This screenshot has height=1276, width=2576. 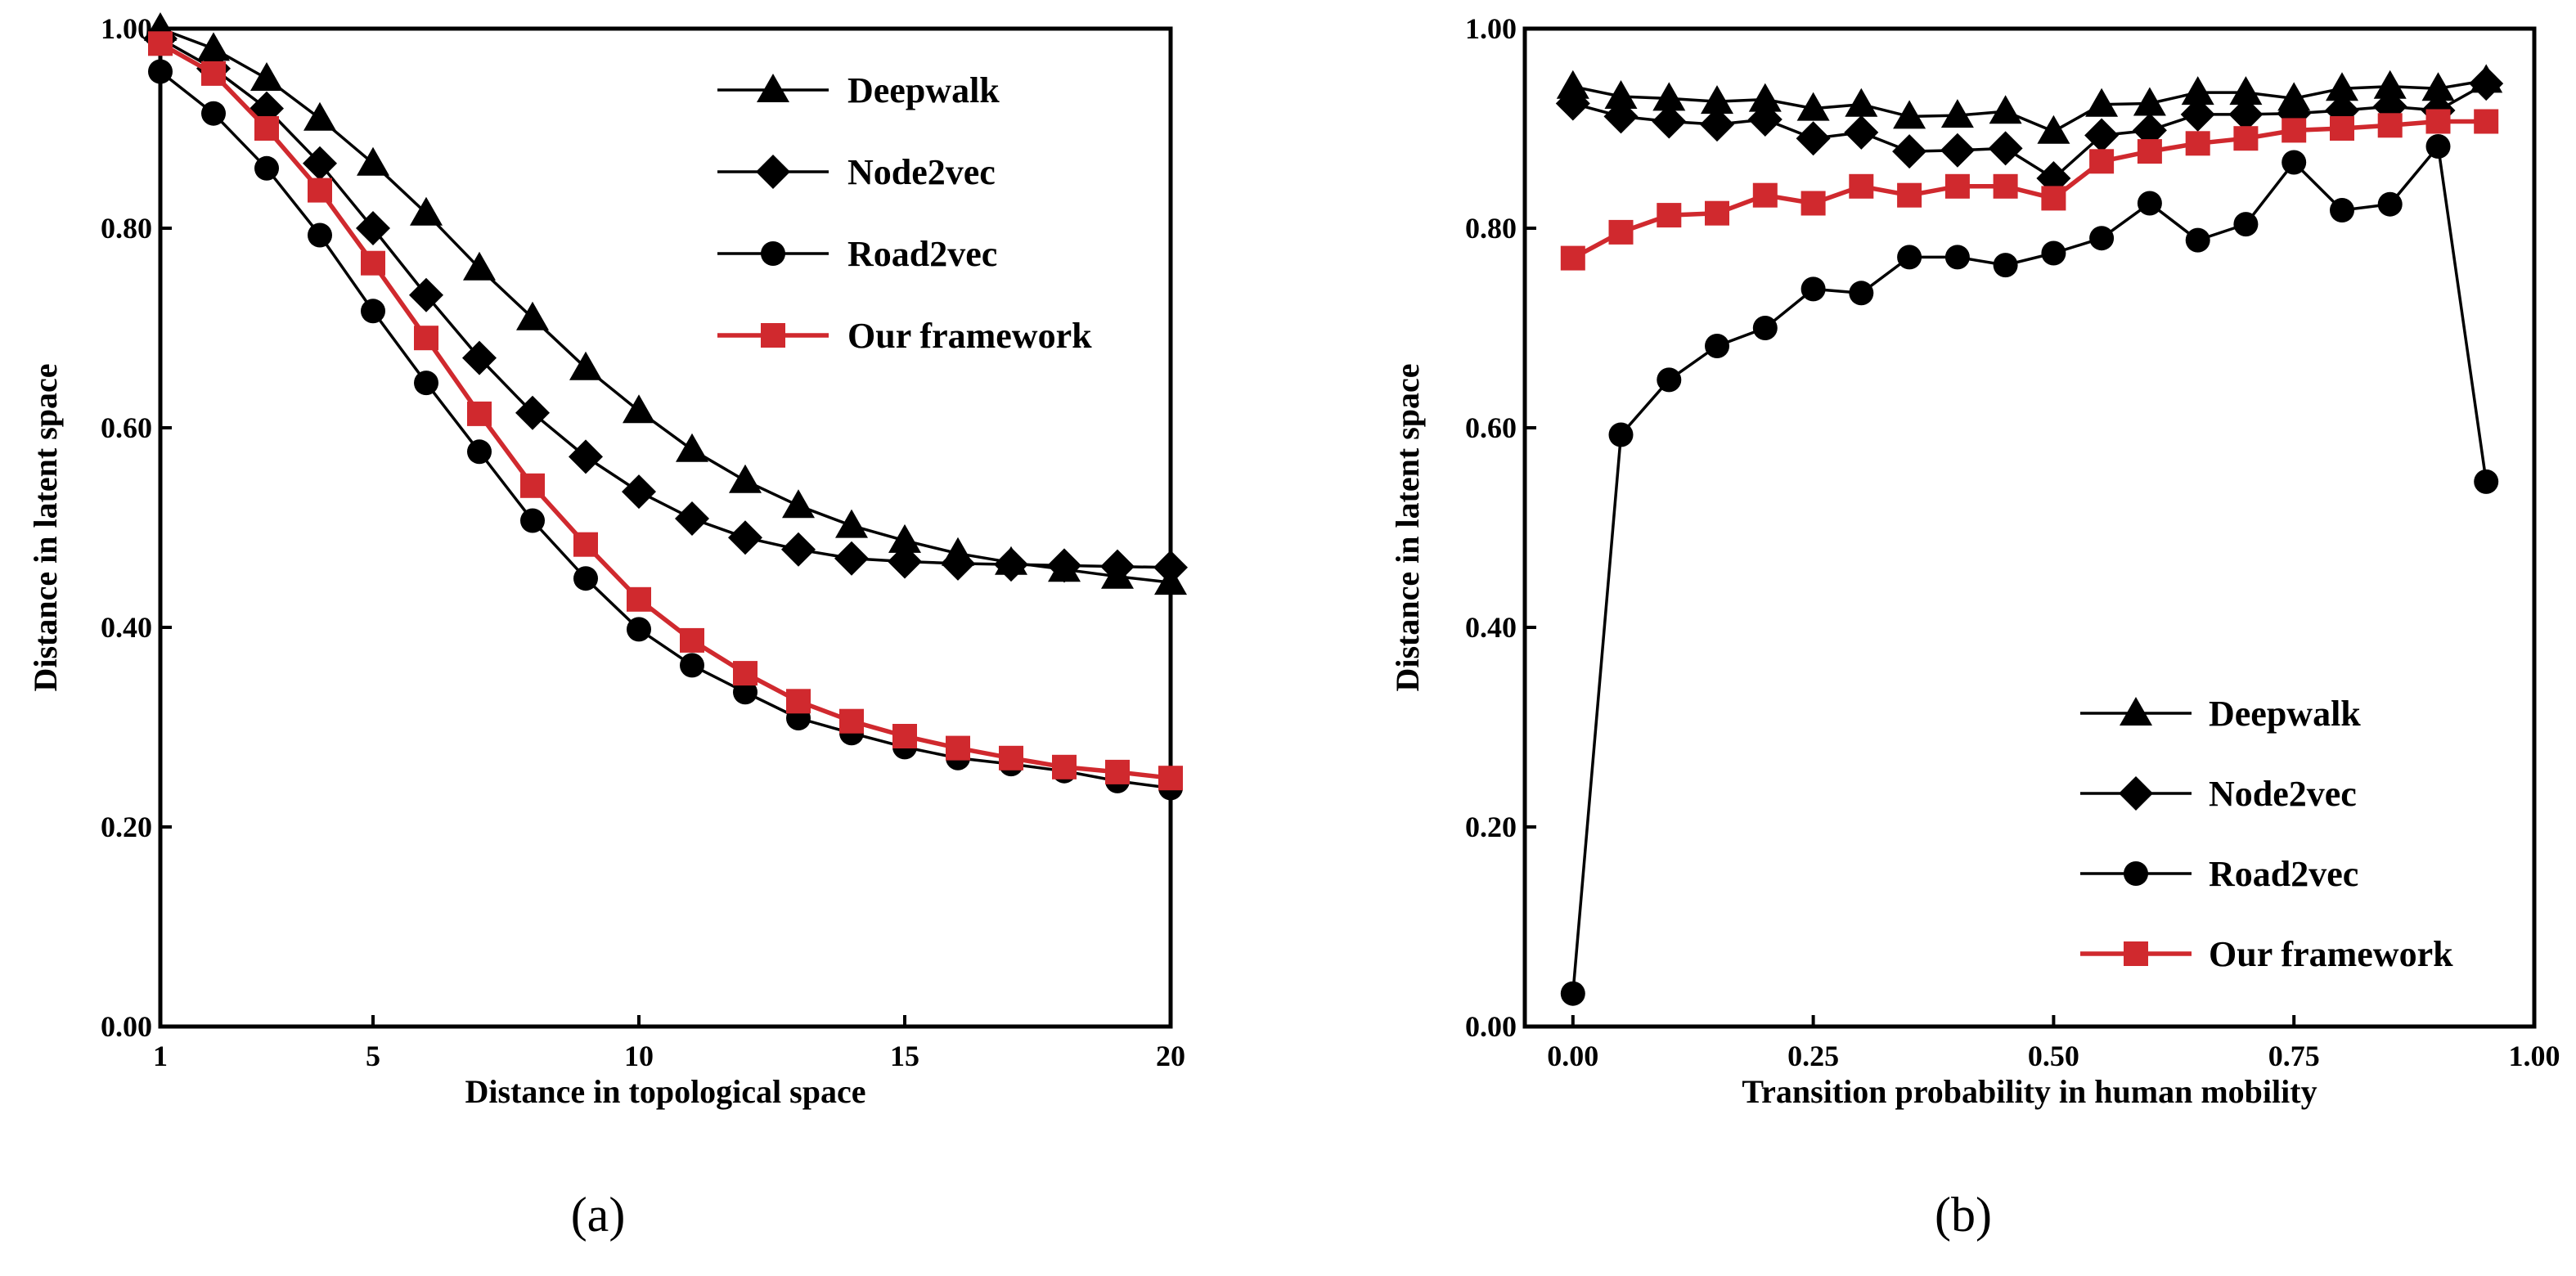 I want to click on x-tick-label: 15, so click(x=904, y=1056).